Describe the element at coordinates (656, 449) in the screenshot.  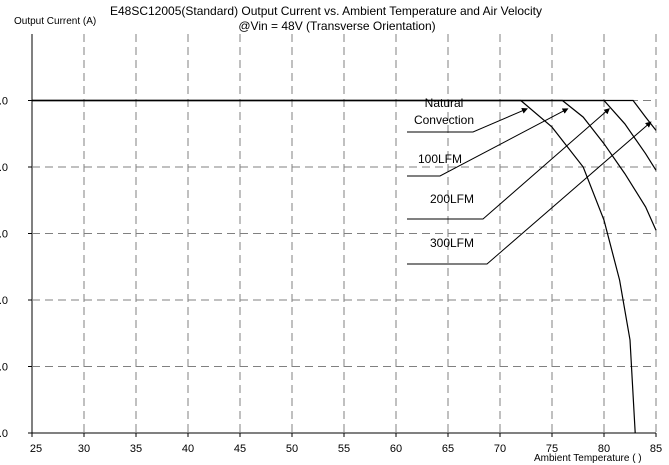
I see `x-tick-label: 85` at that location.